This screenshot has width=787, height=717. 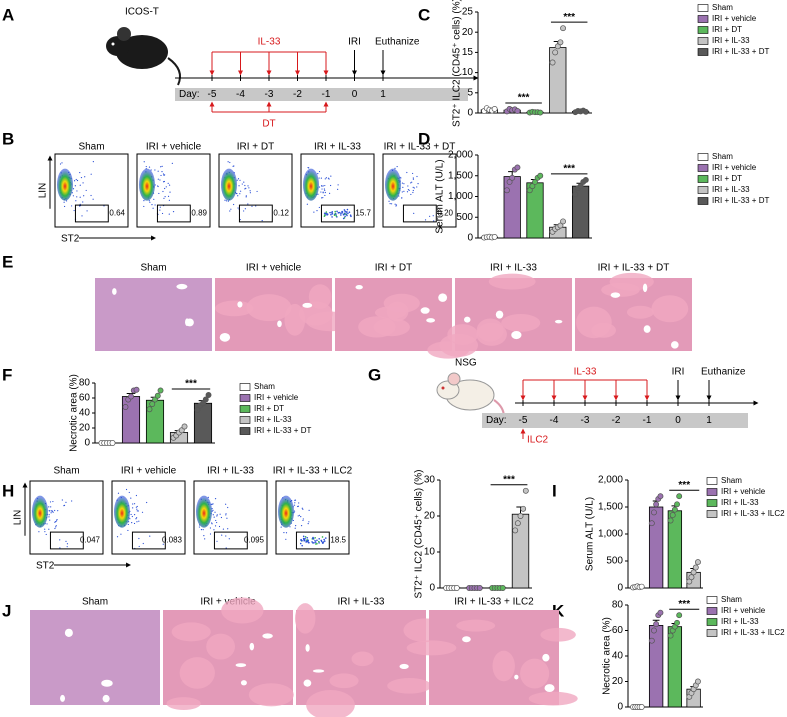 I want to click on legend-label: IRI + IL-33 + ILC2, so click(x=753, y=632).